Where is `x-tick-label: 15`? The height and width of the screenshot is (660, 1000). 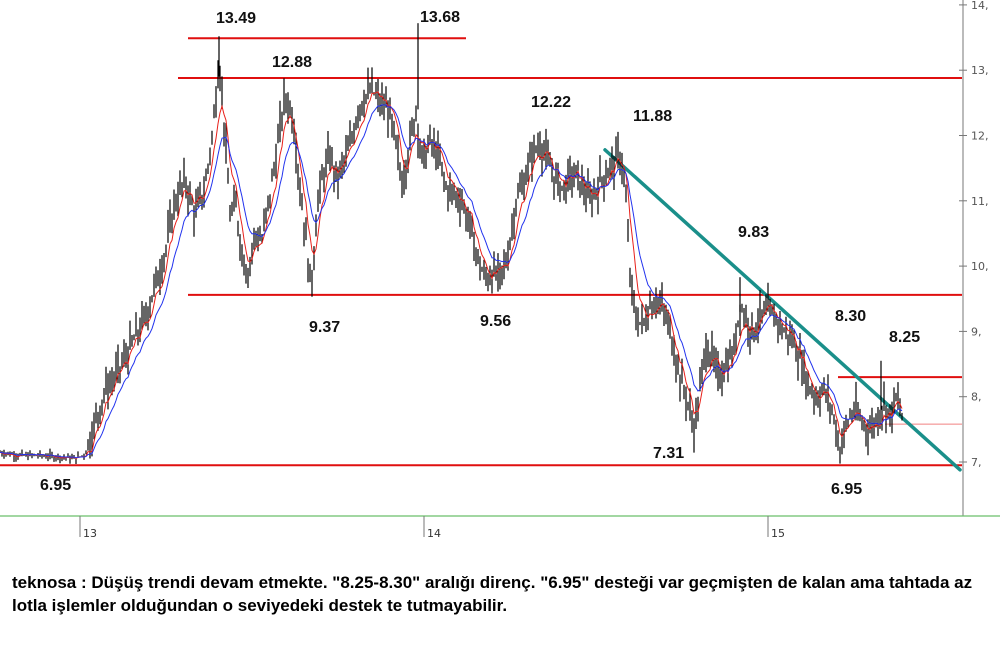 x-tick-label: 15 is located at coordinates (778, 533).